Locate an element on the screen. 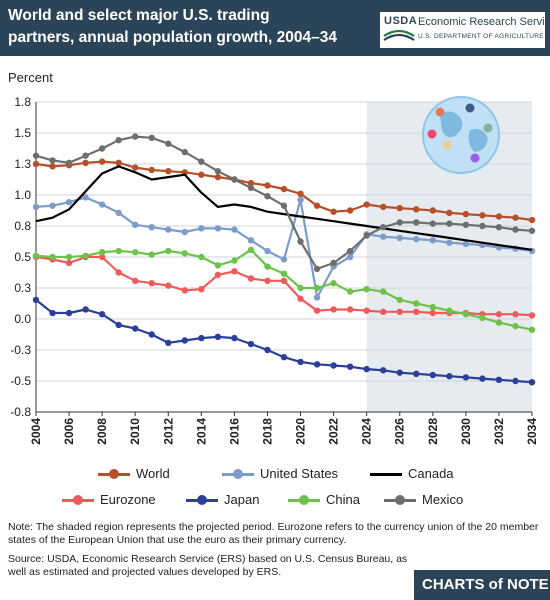 Image resolution: width=550 pixels, height=600 pixels. x-tick-label: 2006 is located at coordinates (69, 431).